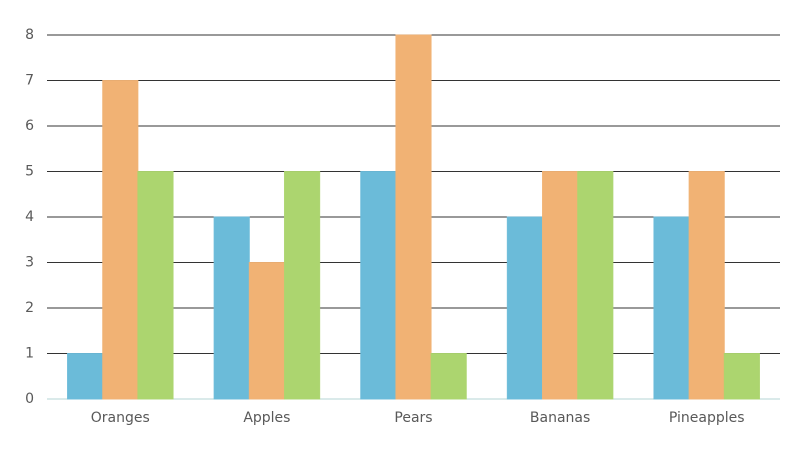  I want to click on x-tick-label: Apples, so click(266, 418).